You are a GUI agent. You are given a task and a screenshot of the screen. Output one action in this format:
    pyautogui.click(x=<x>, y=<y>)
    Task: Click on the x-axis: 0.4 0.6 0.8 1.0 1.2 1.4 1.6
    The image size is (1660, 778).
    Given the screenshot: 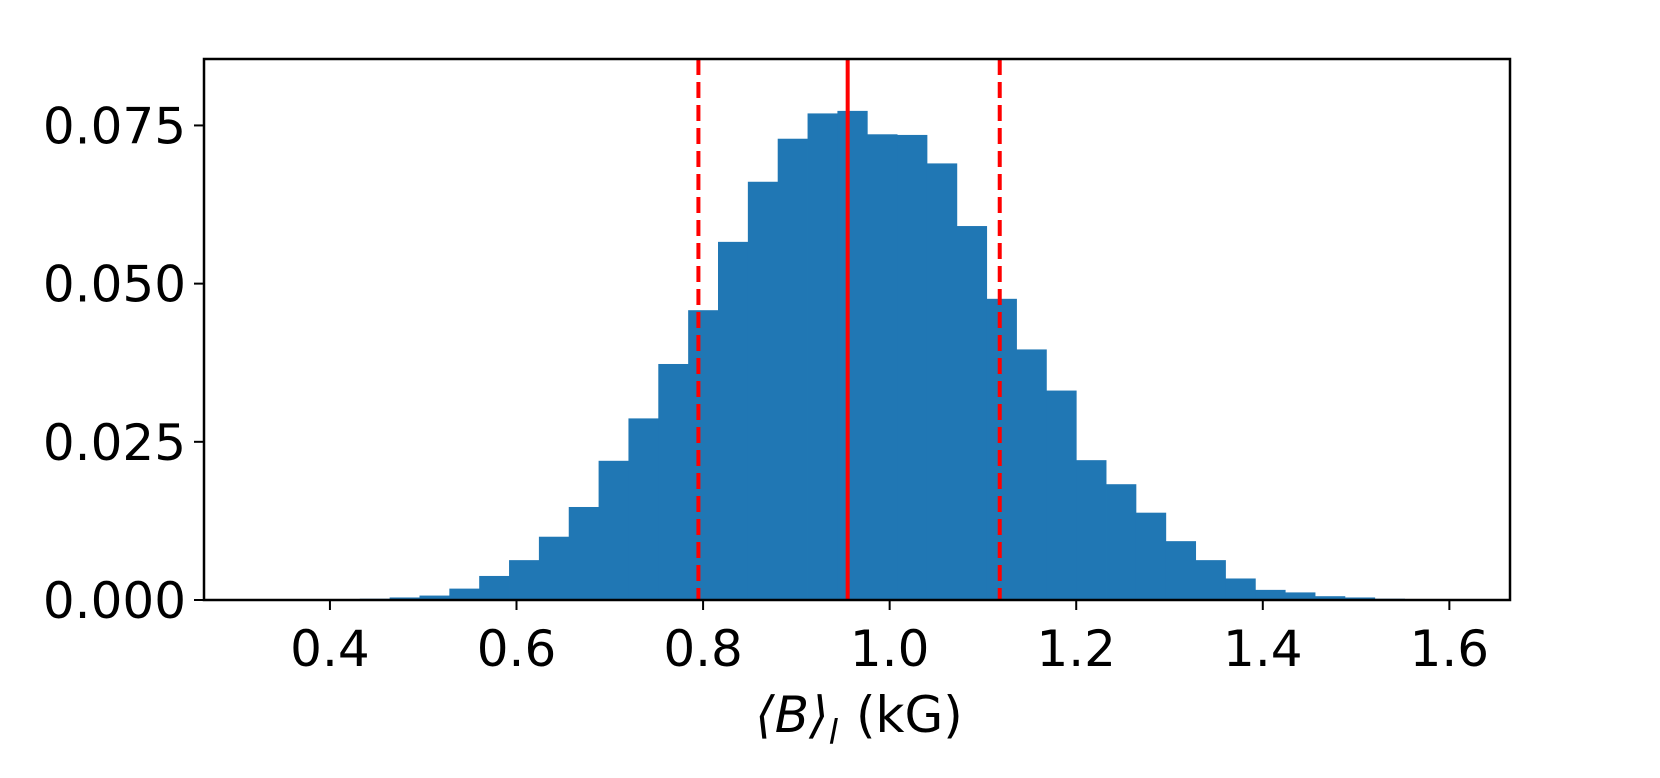 What is the action you would take?
    pyautogui.click(x=889, y=639)
    